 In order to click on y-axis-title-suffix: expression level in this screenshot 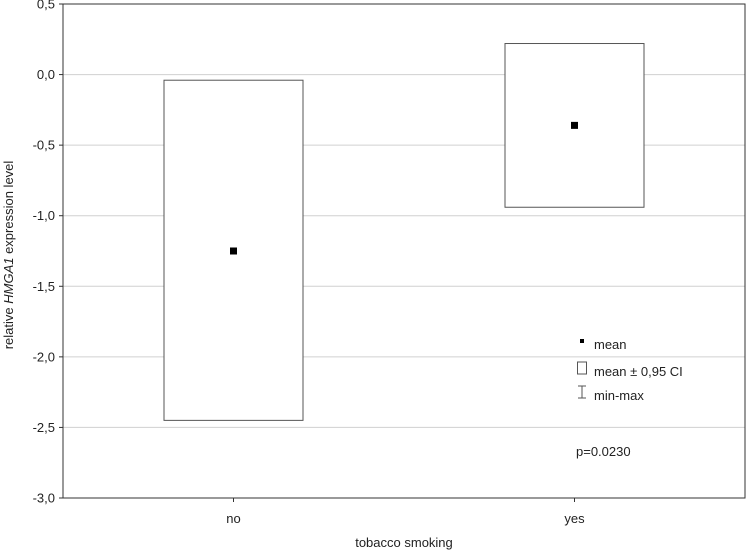, I will do `click(8, 209)`.